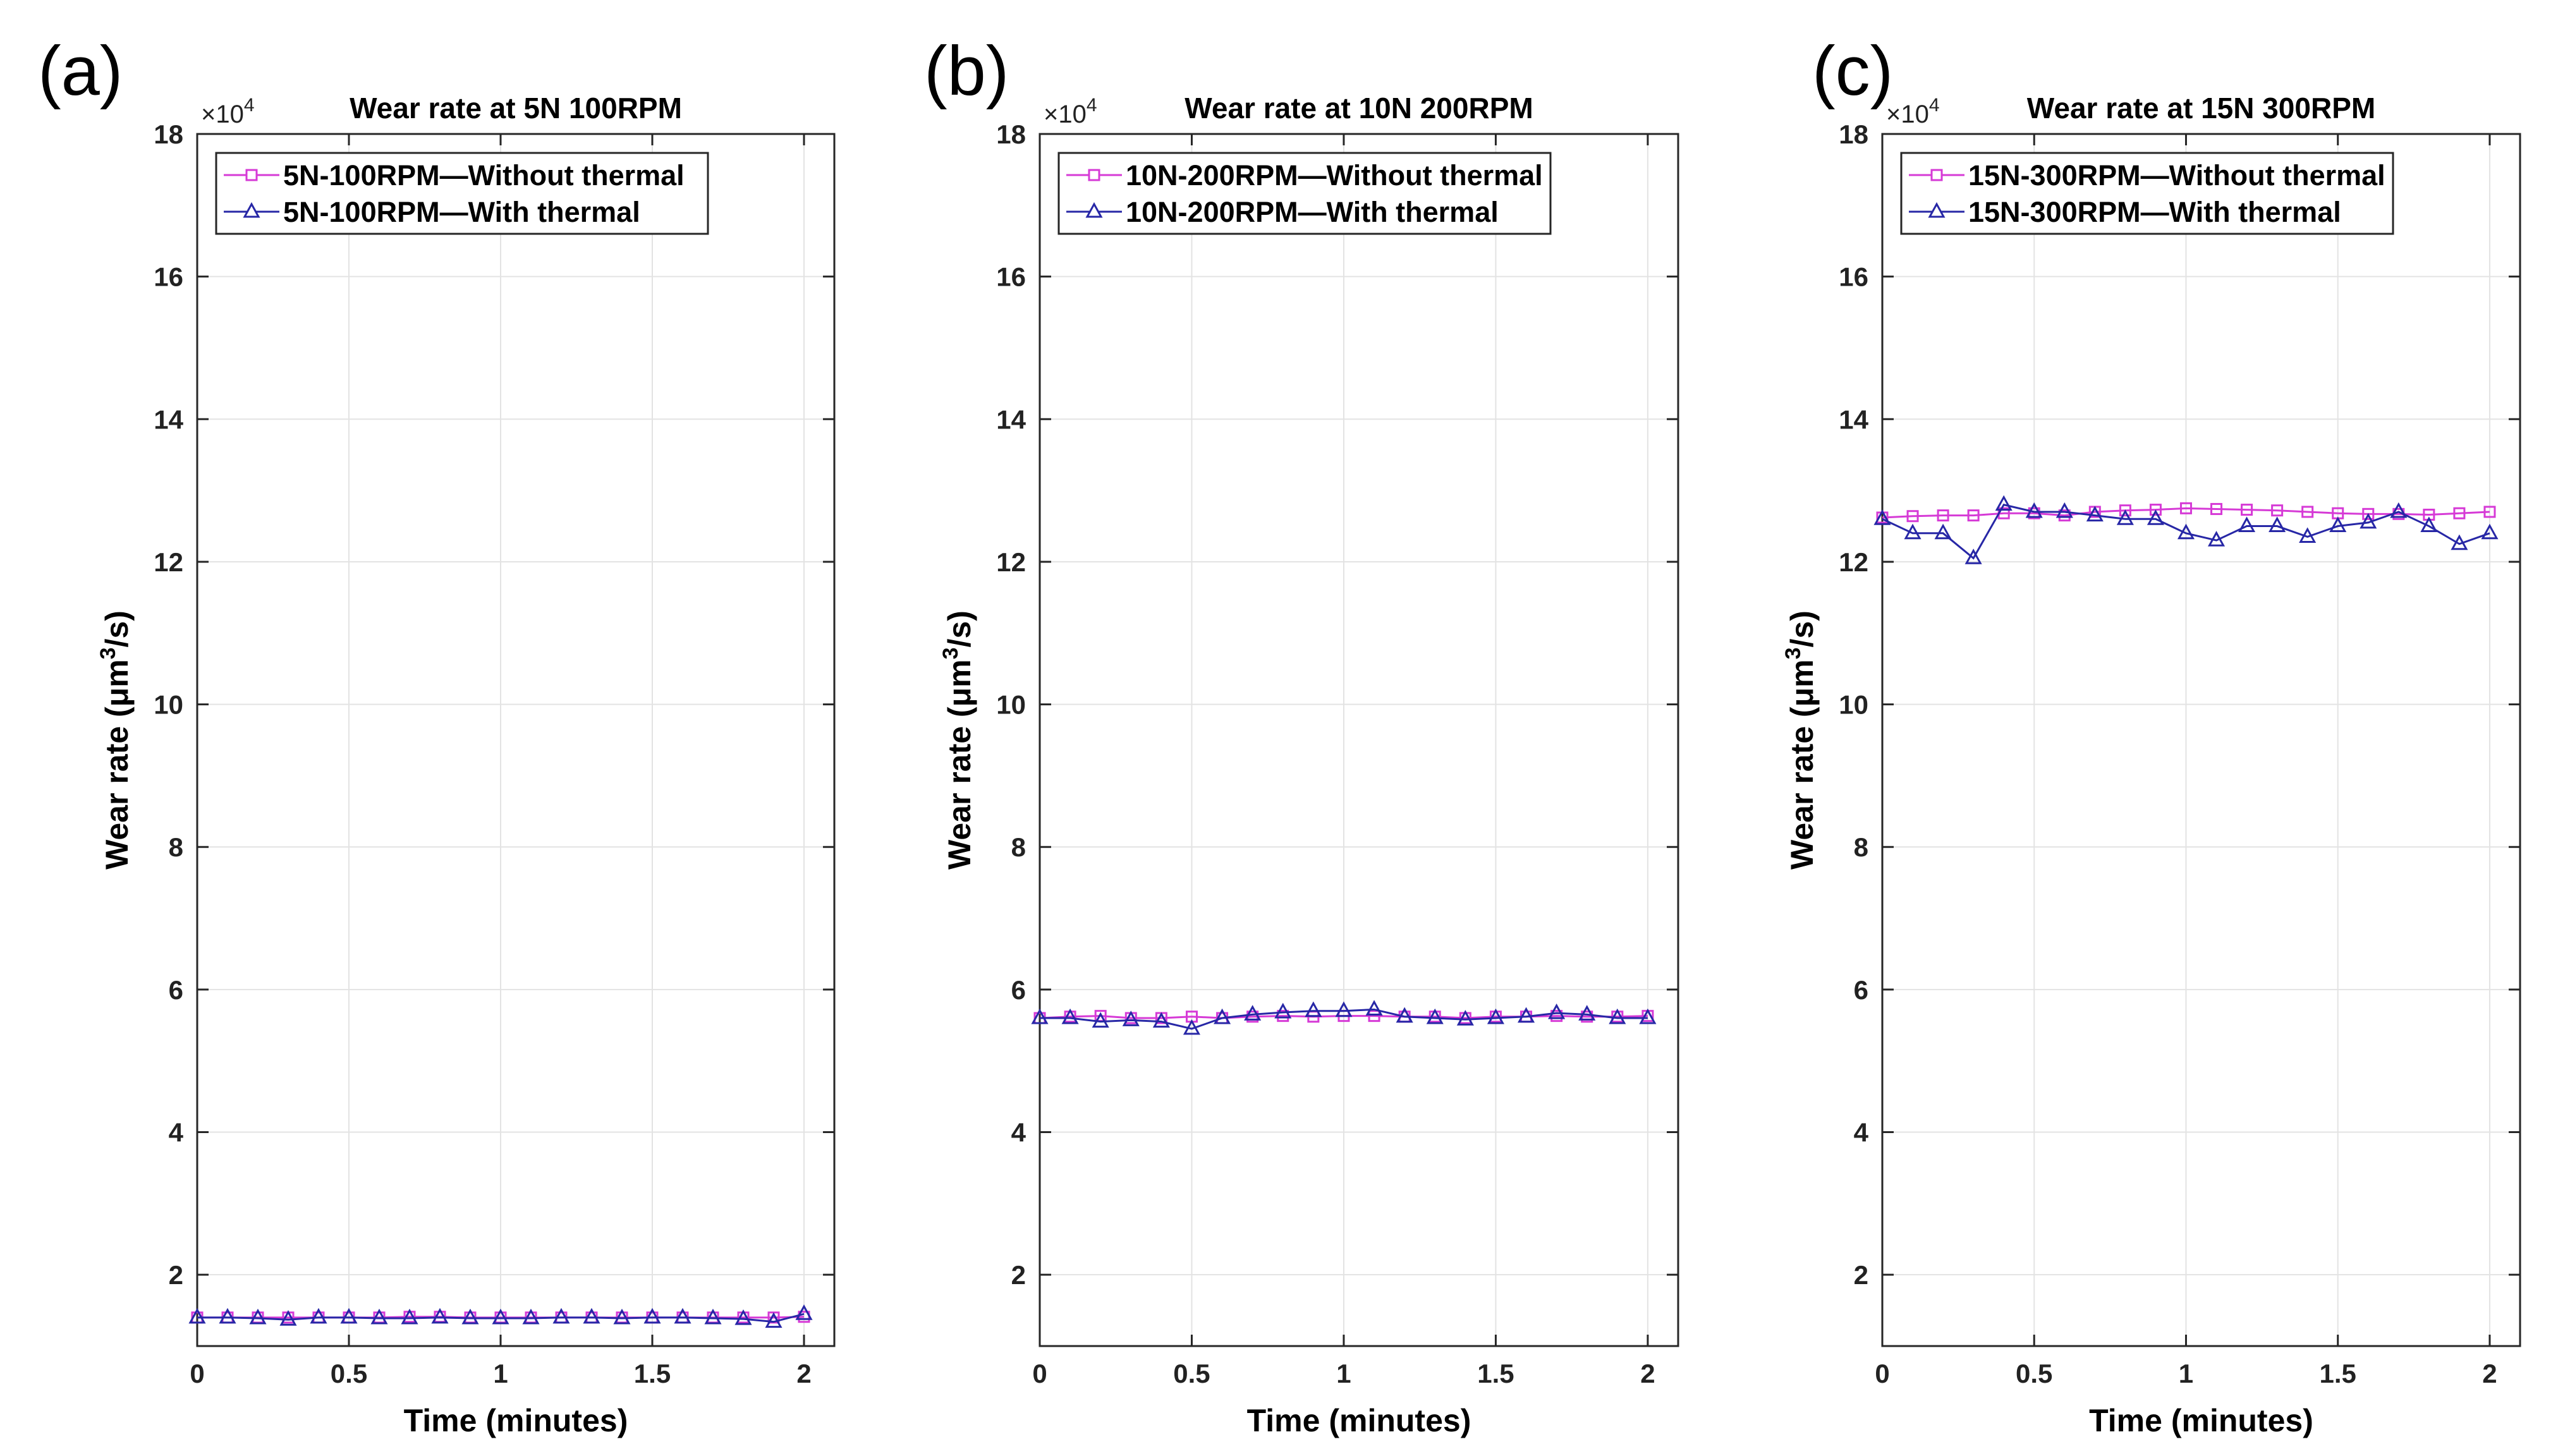 Image resolution: width=2558 pixels, height=1456 pixels. I want to click on chart-title: Wear rate at 10N 200RPM, so click(1359, 108).